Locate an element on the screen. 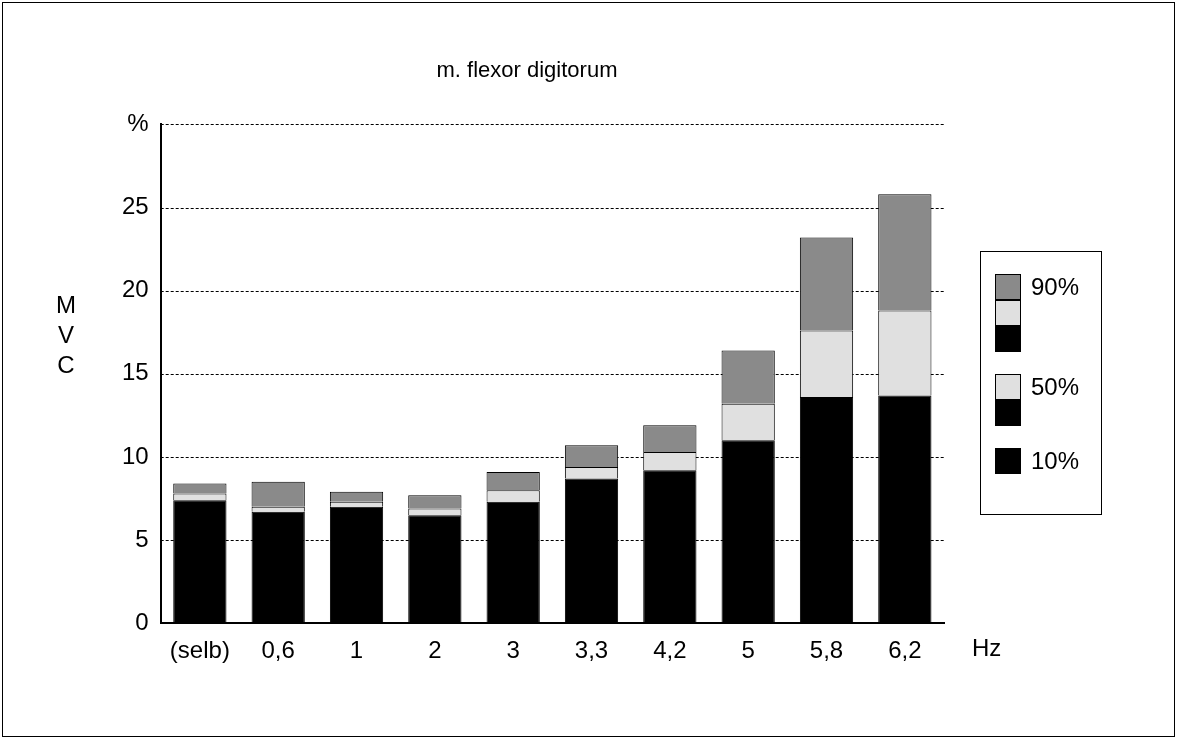  y-axis-title: MVC is located at coordinates (66, 335).